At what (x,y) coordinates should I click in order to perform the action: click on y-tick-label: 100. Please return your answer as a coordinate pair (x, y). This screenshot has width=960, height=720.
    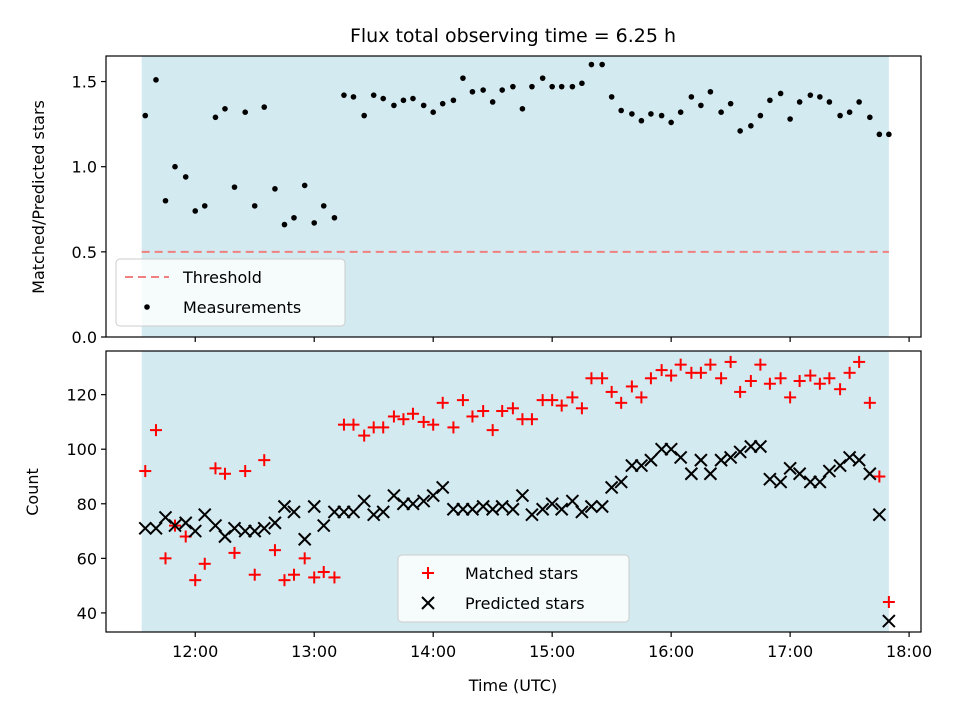
    Looking at the image, I should click on (81, 449).